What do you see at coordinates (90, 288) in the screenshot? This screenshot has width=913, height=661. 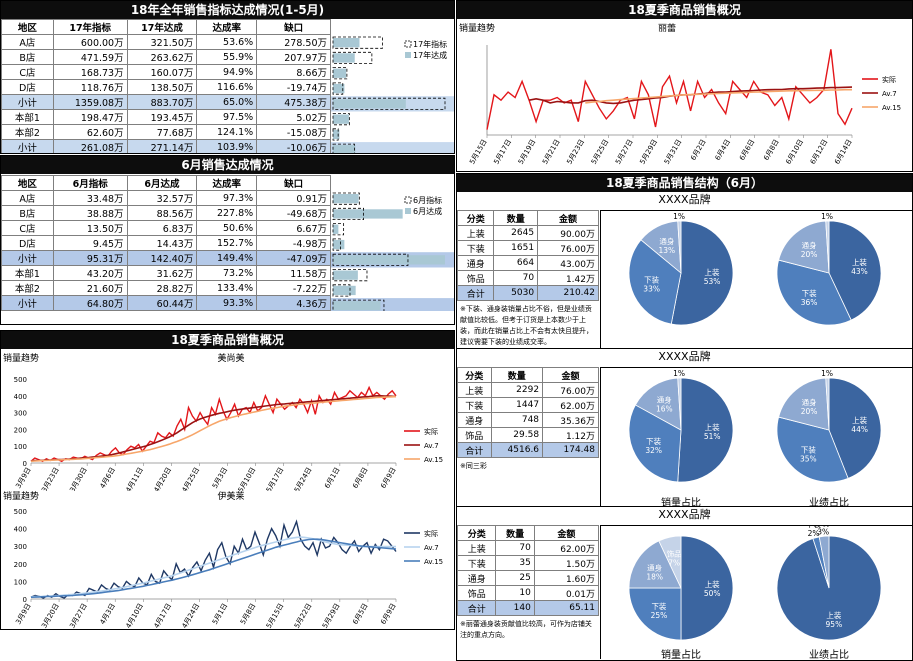 I see `table-cell: 21.60万` at bounding box center [90, 288].